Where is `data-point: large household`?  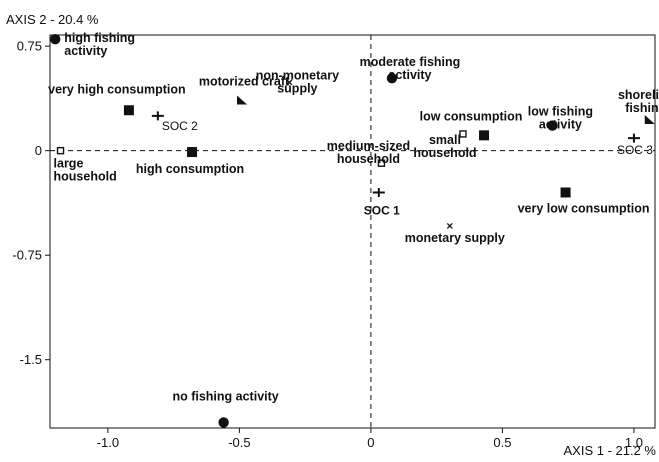
data-point: large household is located at coordinates (85, 165).